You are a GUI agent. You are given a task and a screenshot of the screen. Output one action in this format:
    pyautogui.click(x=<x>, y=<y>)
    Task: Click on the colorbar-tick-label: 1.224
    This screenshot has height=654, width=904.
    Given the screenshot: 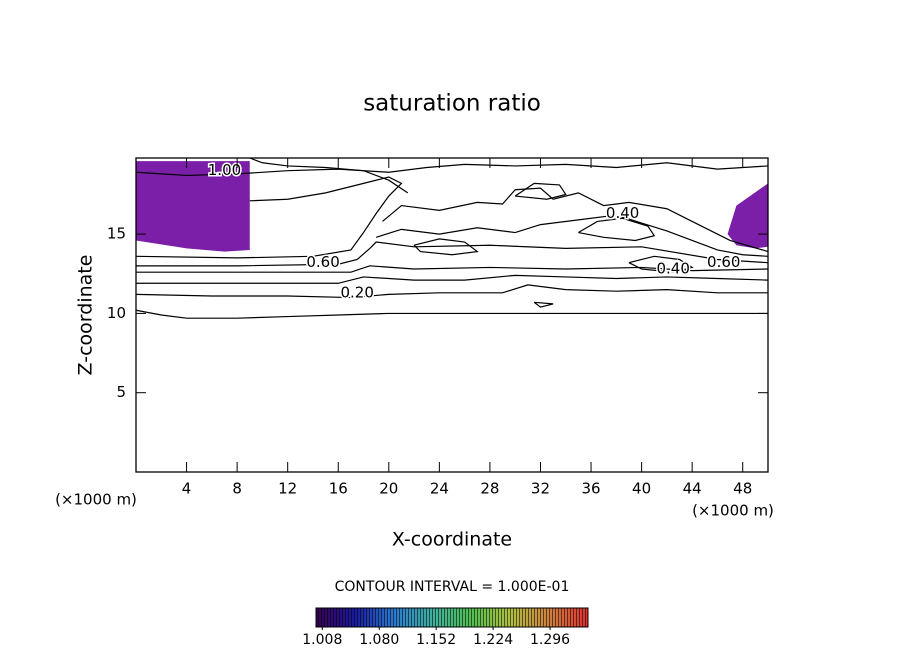 What is the action you would take?
    pyautogui.click(x=493, y=640)
    